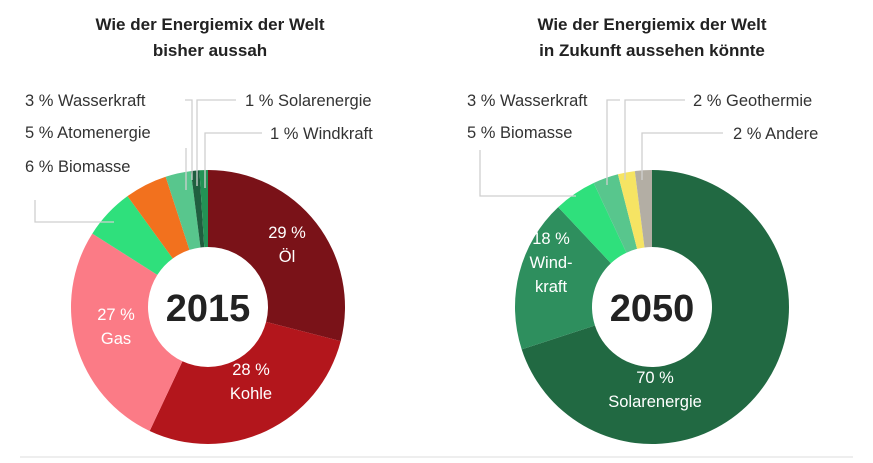 This screenshot has height=463, width=873. What do you see at coordinates (88, 133) in the screenshot?
I see `slice-label-atomenergie: 5 % Atomenergie` at bounding box center [88, 133].